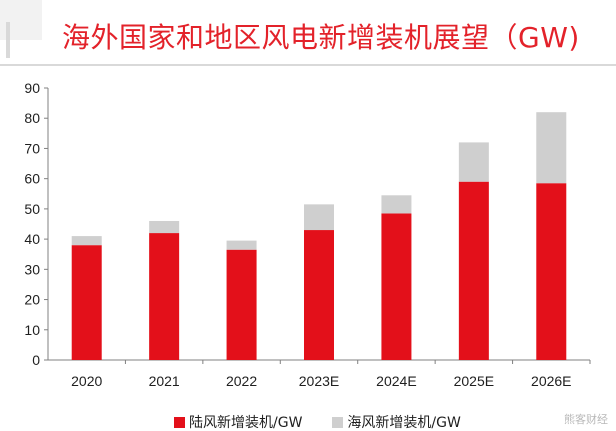 This screenshot has width=616, height=431. What do you see at coordinates (32, 118) in the screenshot?
I see `y-tick-label: 80` at bounding box center [32, 118].